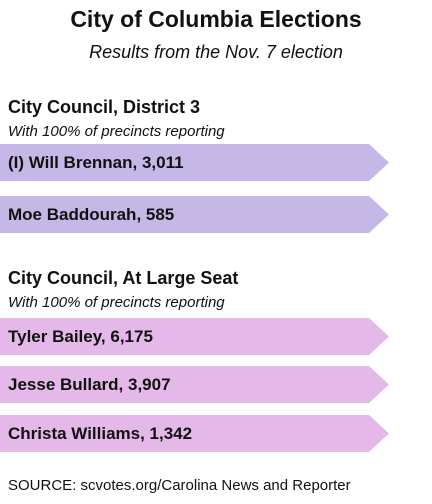 The width and height of the screenshot is (432, 504). I want to click on result-bar: Jesse Bullard, 3,907, so click(194, 384).